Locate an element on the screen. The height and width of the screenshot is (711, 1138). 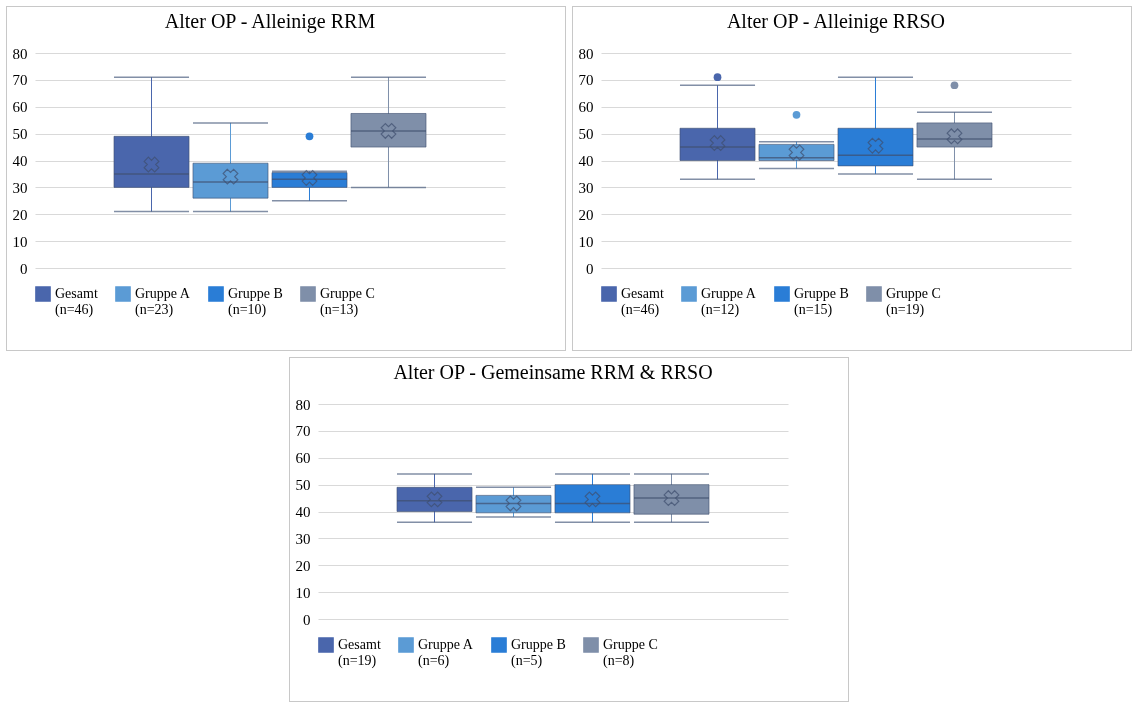
legend-label: Gruppe A (n=23) is located at coordinates (163, 302).